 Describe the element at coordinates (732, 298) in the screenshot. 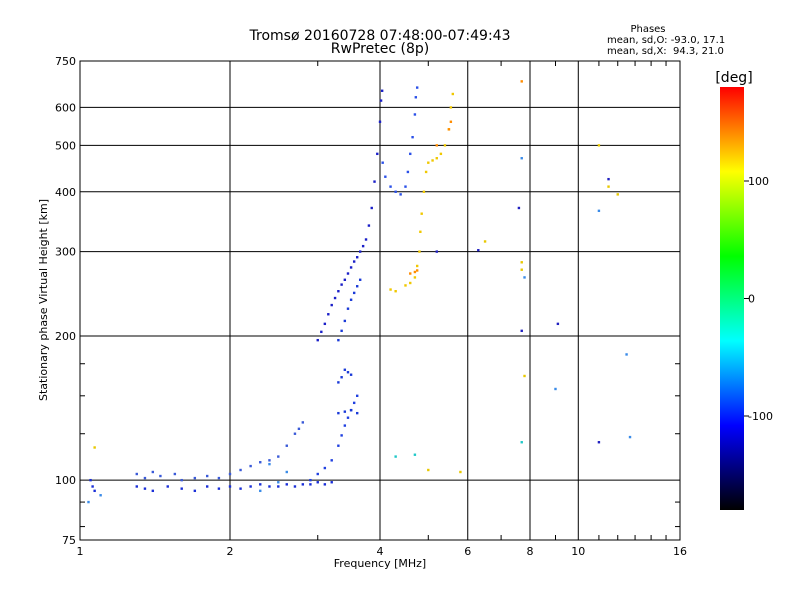

I see `colorbar` at that location.